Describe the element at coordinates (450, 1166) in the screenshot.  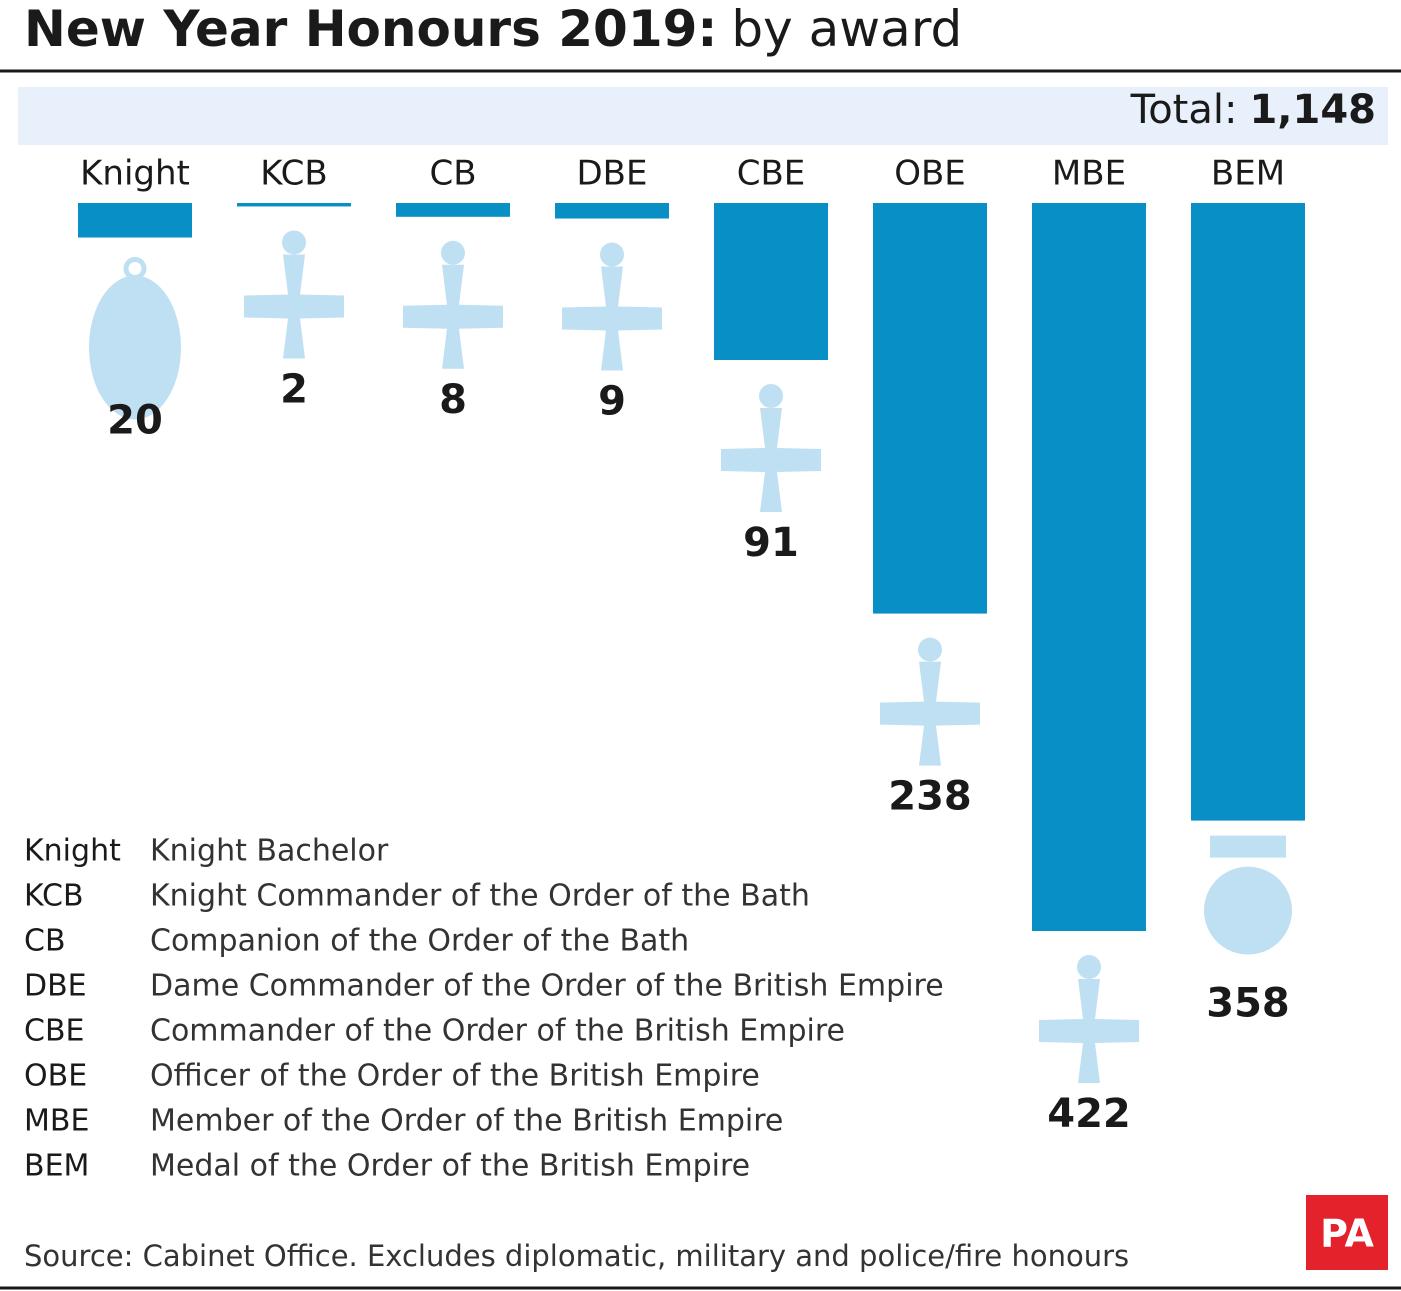
I see `glossary-name: Medal of the Order of the British Empire` at that location.